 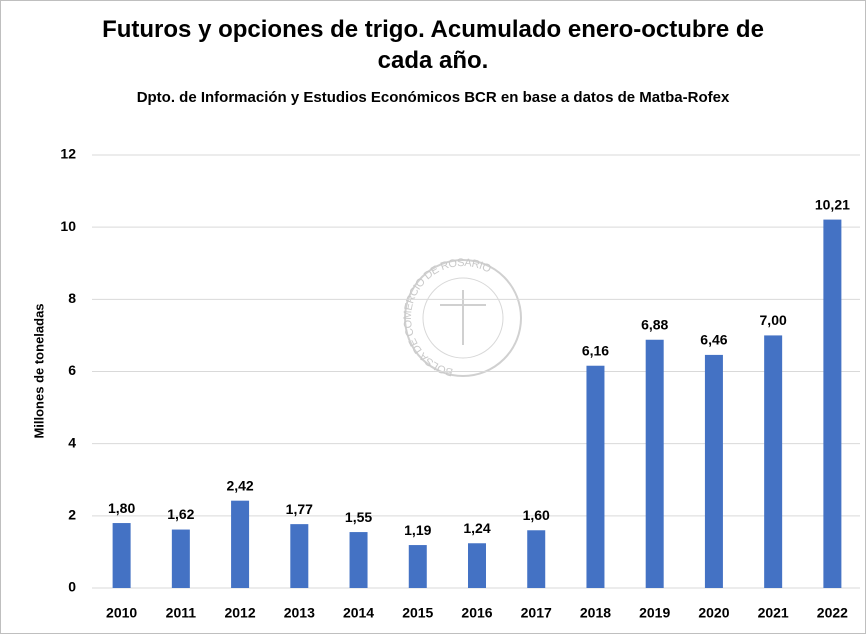 What do you see at coordinates (773, 613) in the screenshot?
I see `x-tick-label: 2021` at bounding box center [773, 613].